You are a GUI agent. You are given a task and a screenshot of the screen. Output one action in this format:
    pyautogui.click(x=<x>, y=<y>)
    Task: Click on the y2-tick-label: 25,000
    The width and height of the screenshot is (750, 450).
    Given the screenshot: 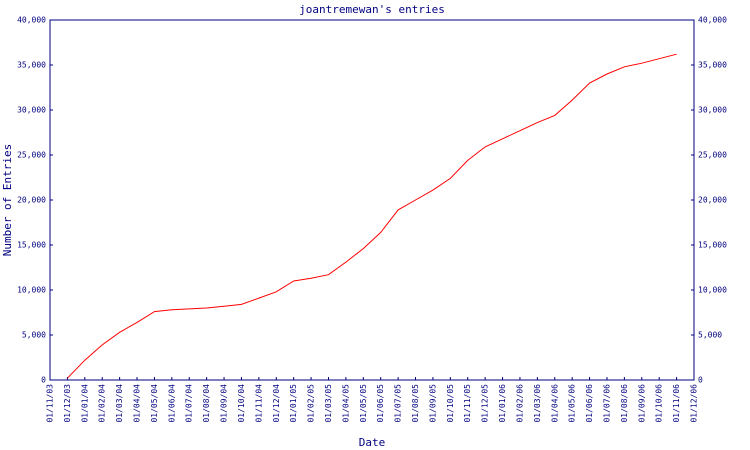 What is the action you would take?
    pyautogui.click(x=712, y=155)
    